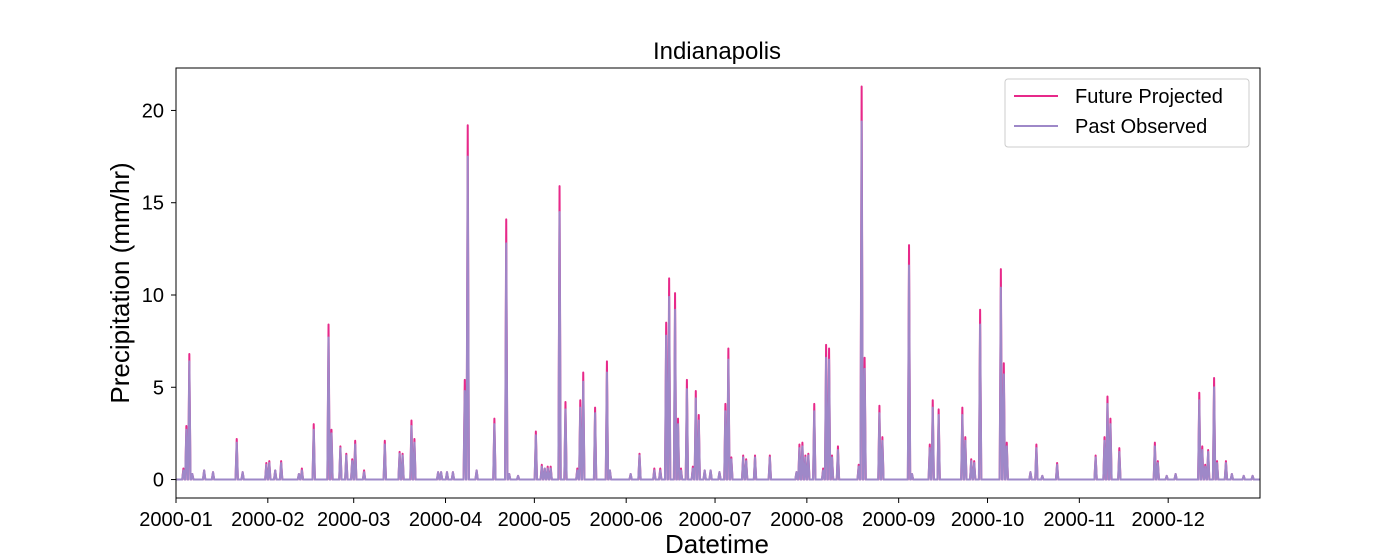 This screenshot has width=1400, height=560. Describe the element at coordinates (153, 111) in the screenshot. I see `y-tick-label: 20` at that location.